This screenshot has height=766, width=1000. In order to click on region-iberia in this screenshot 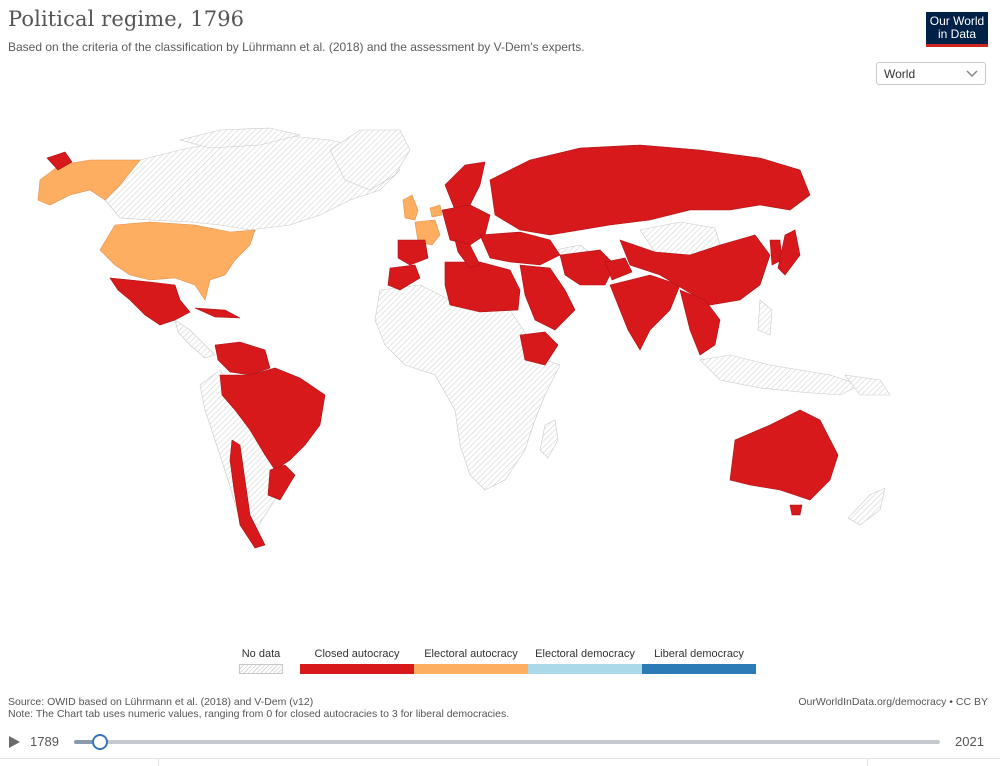, I will do `click(413, 252)`.